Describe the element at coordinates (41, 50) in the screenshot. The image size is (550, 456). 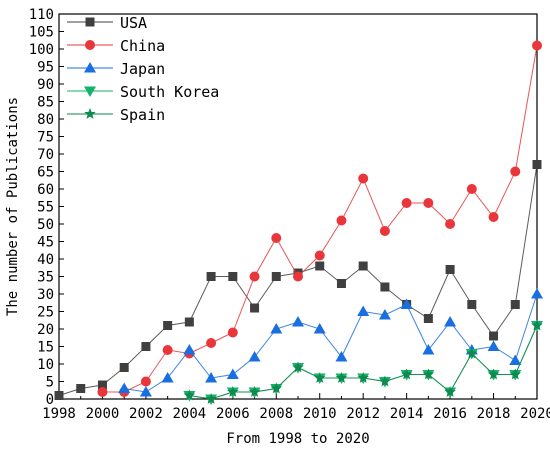
I see `y-tick-label: 100` at that location.